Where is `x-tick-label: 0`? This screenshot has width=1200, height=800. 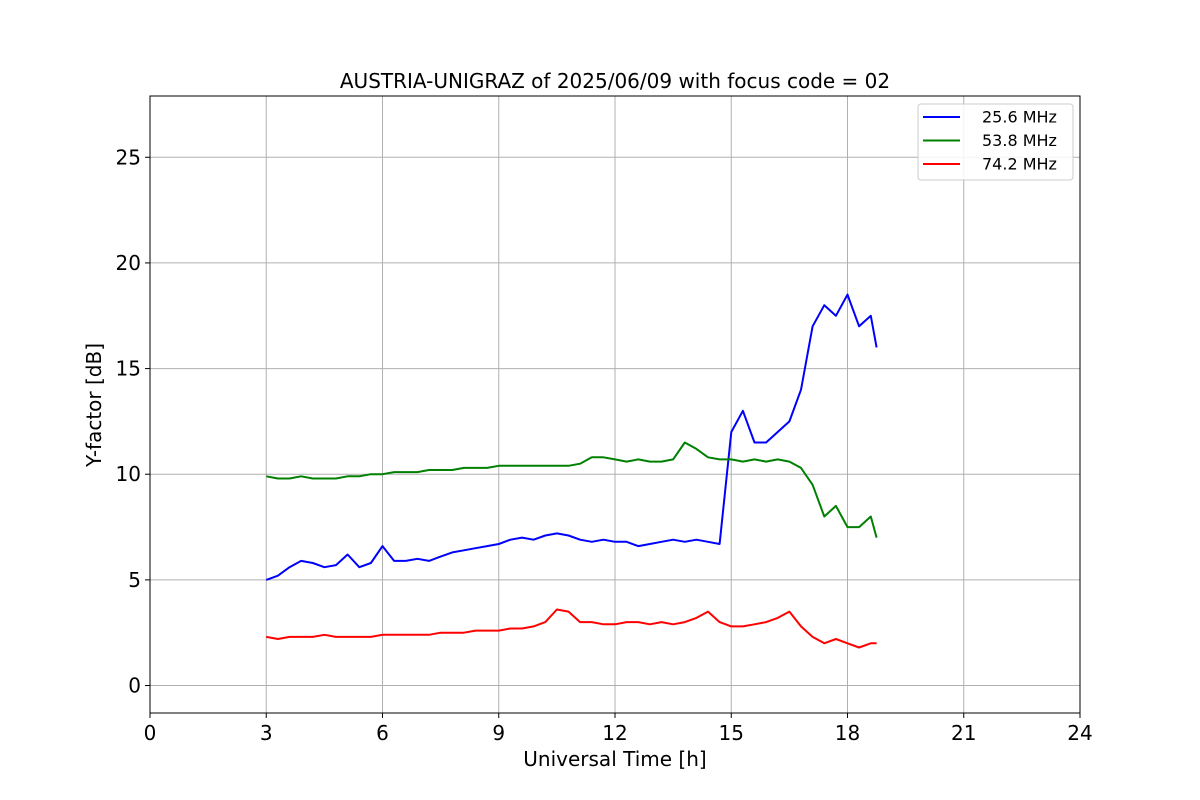
x-tick-label: 0 is located at coordinates (150, 733).